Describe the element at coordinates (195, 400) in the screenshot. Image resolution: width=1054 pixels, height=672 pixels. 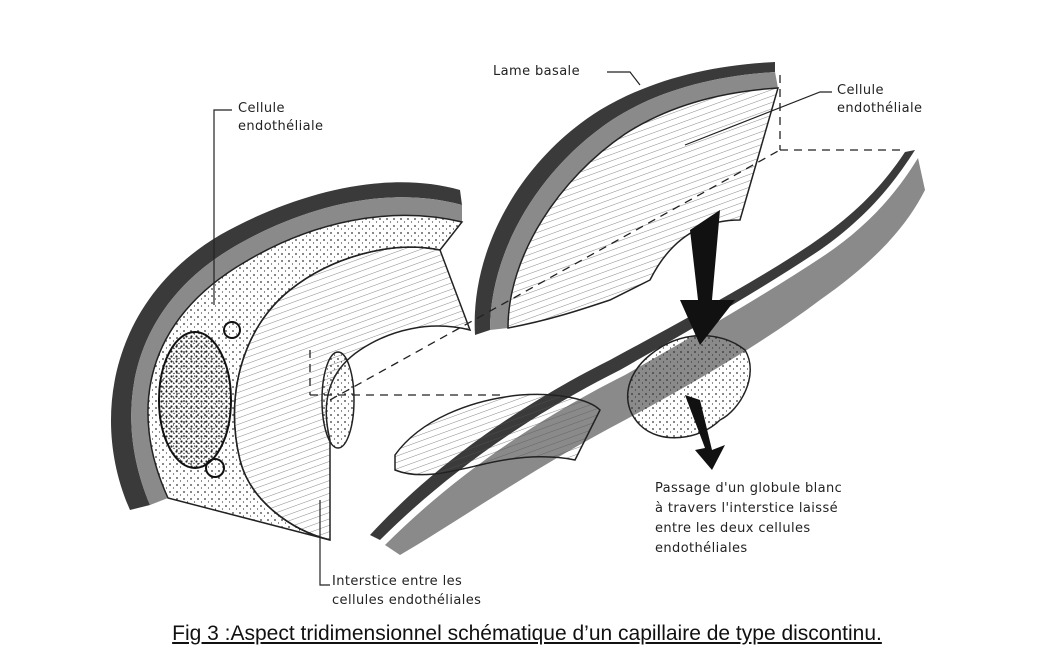
I see `nucleus` at that location.